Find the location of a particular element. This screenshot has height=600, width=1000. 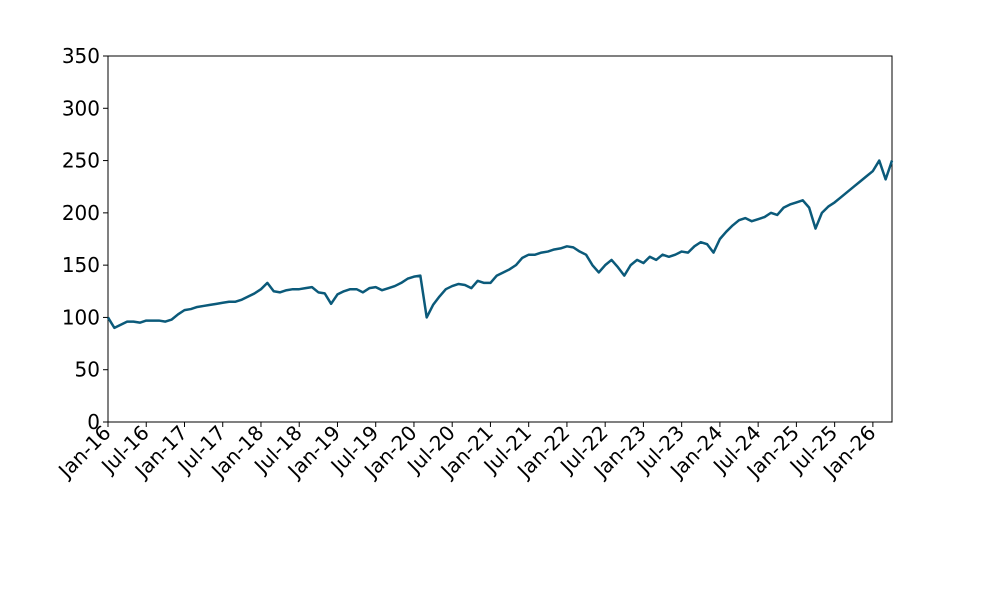

y-tick-label: 300 is located at coordinates (81, 108).